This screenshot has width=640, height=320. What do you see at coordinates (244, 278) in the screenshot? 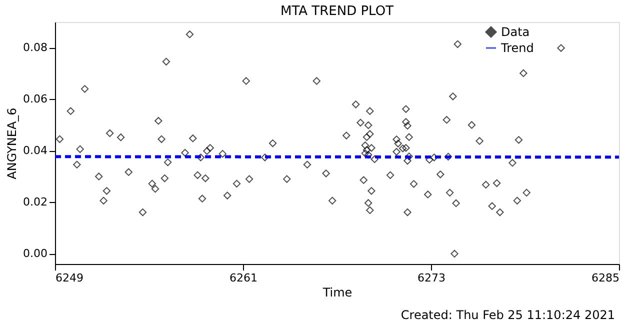
I see `x-tick-label: 6261` at bounding box center [244, 278].